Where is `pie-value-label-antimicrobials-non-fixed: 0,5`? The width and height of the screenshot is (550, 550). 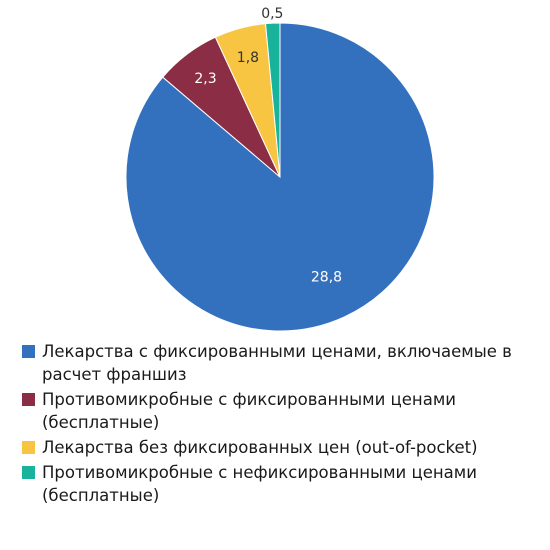
pie-value-label-antimicrobials-non-fixed: 0,5 is located at coordinates (272, 14).